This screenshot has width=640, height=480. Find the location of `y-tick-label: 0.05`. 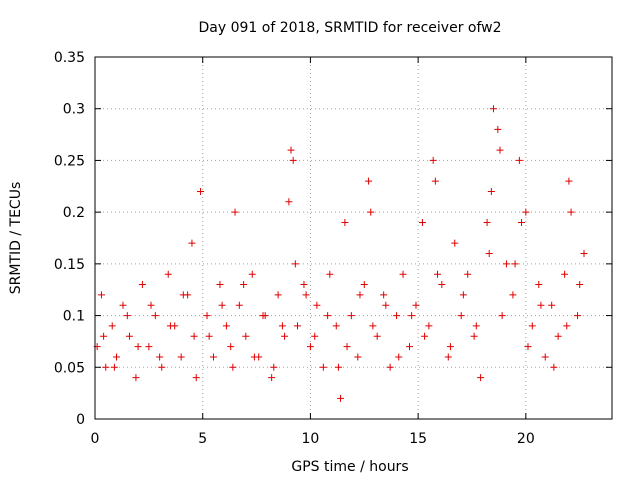

y-tick-label: 0.05 is located at coordinates (69, 368).